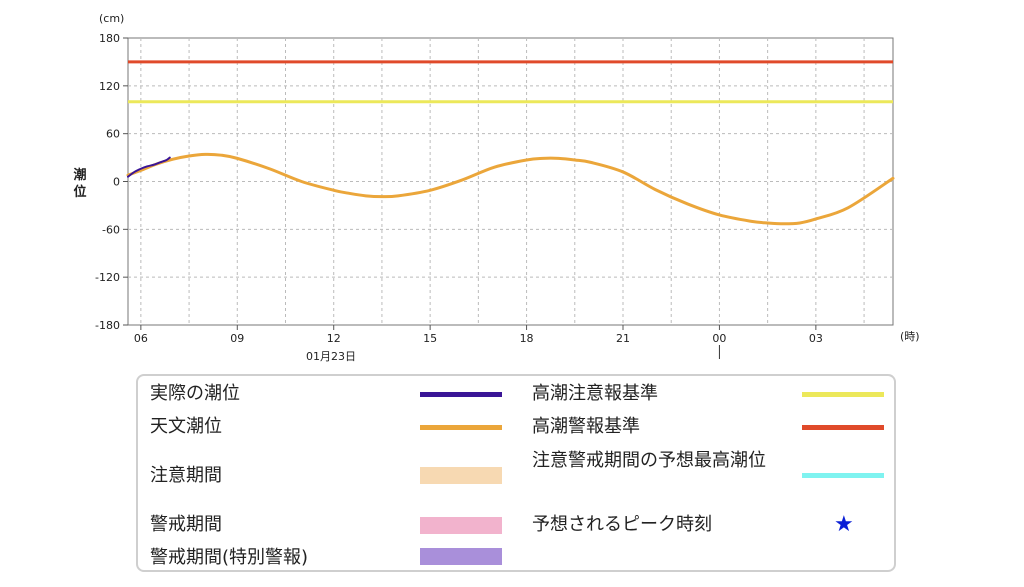 This screenshot has height=587, width=1024. Describe the element at coordinates (109, 38) in the screenshot. I see `y-tick-label: 180` at that location.